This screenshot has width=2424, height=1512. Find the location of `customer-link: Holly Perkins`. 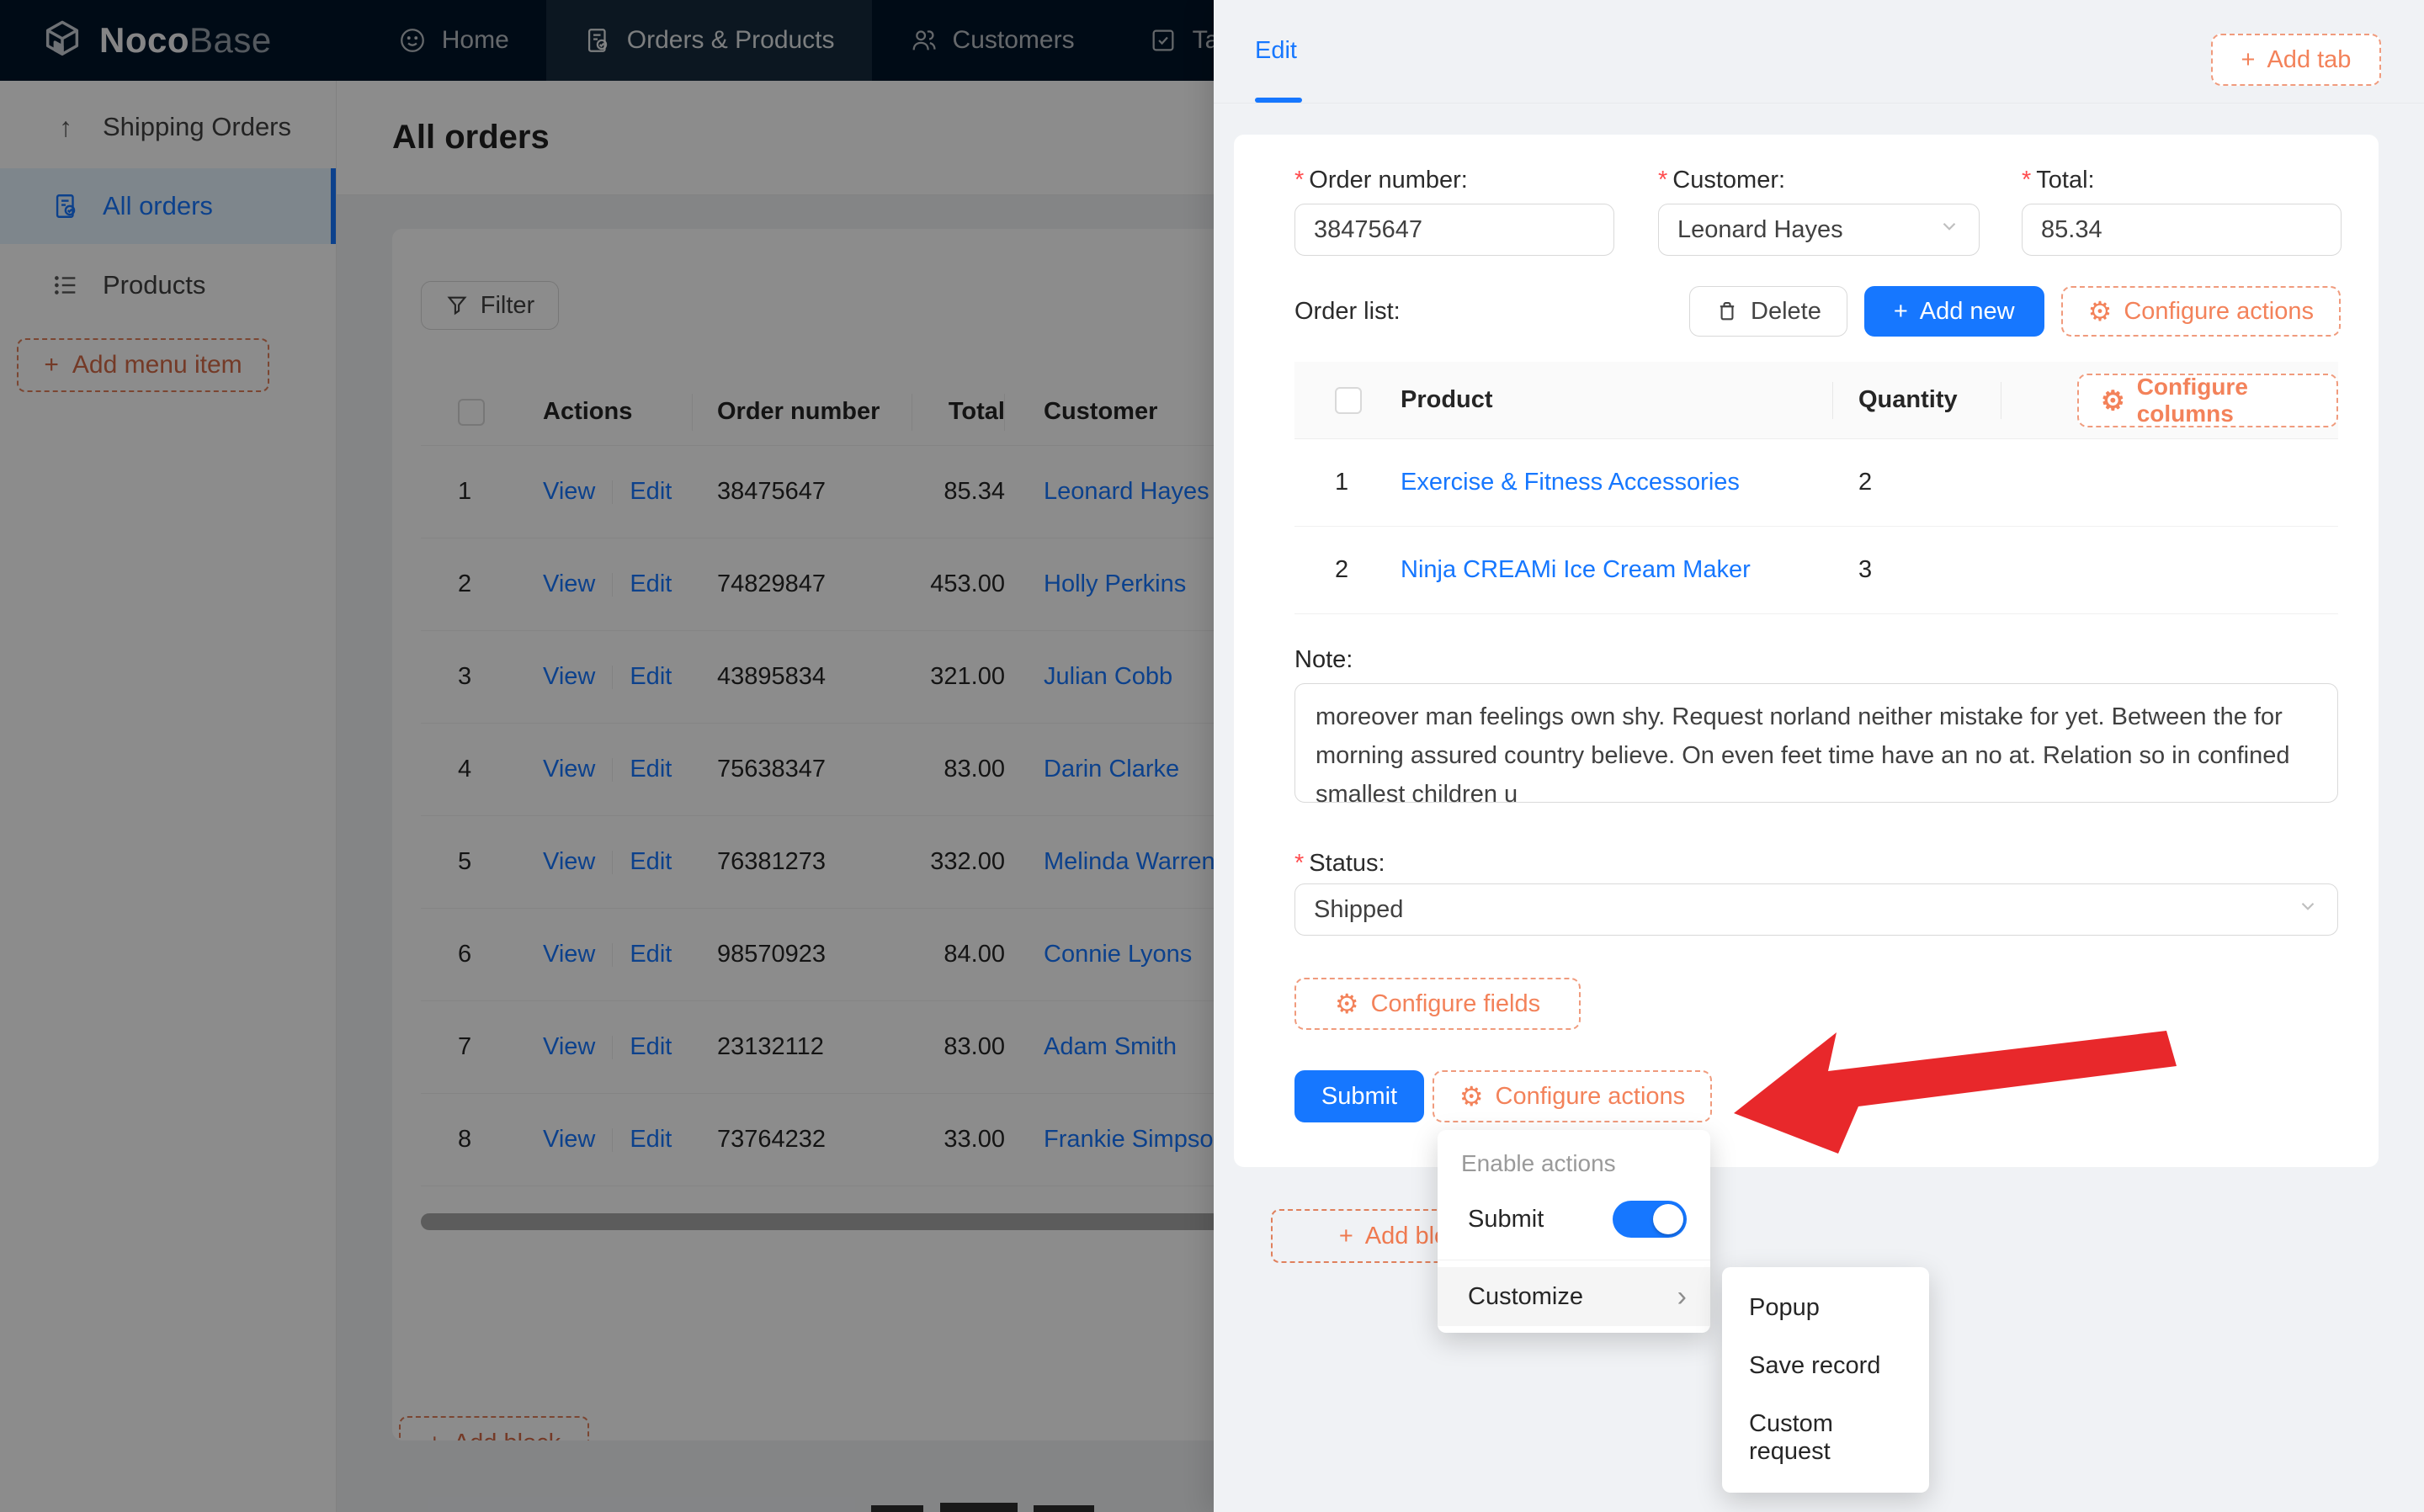

customer-link: Holly Perkins is located at coordinates (1115, 583).